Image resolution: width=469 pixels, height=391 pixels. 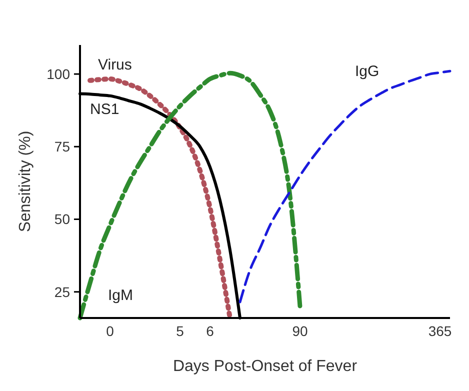 I want to click on y-tick-label: 75, so click(x=62, y=146).